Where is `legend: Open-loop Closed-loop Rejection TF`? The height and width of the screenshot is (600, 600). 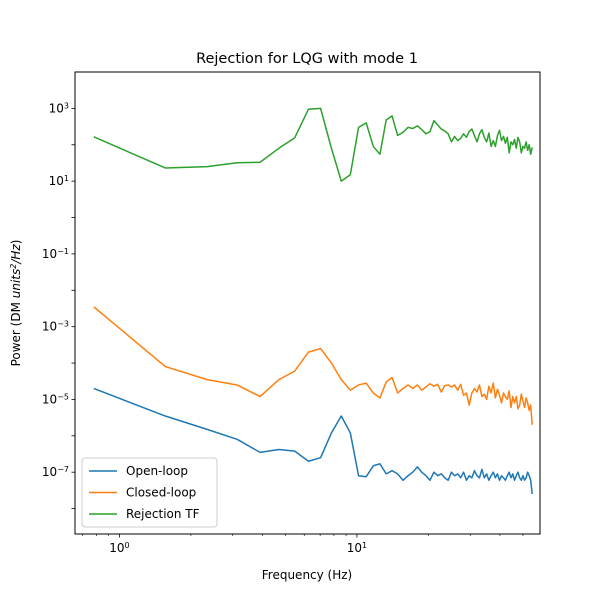 legend: Open-loop Closed-loop Rejection TF is located at coordinates (149, 492).